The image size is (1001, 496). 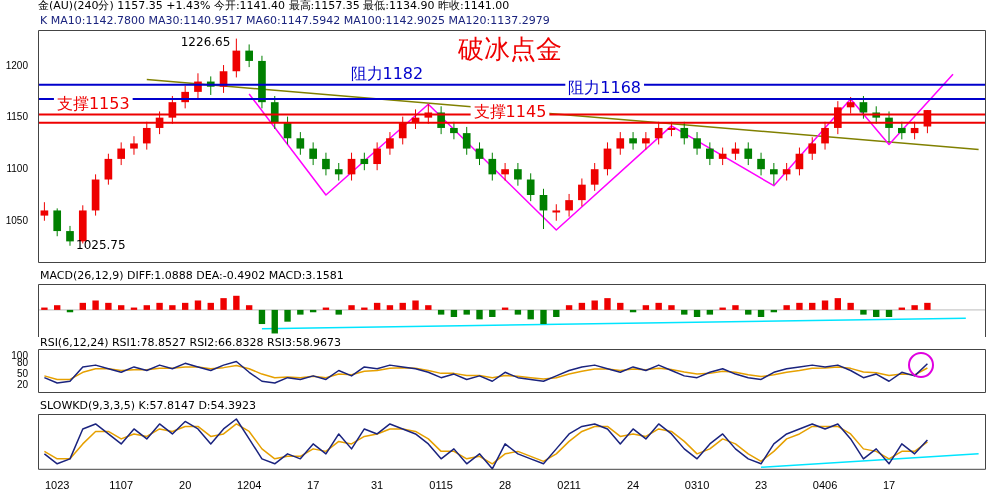 I want to click on chart-title: MACD(26,12,9) DIFF:1.0888 DEA:-0.4902 MACD:3.1581, so click(x=192, y=276).